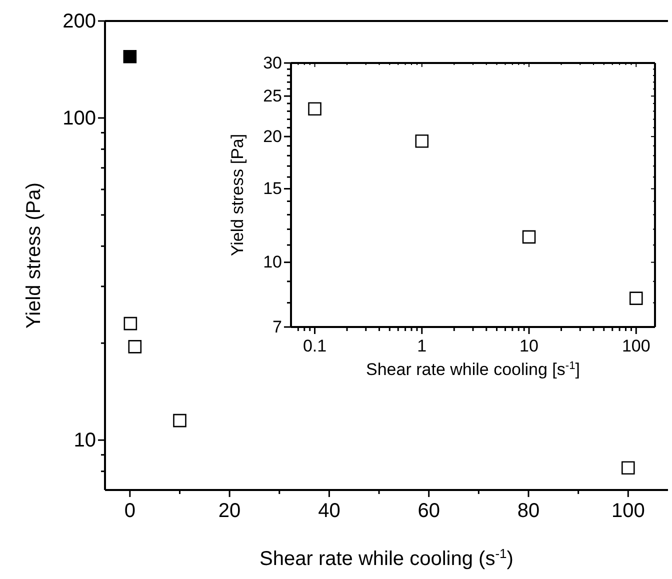  What do you see at coordinates (329, 511) in the screenshot?
I see `x-tick-label: 40` at bounding box center [329, 511].